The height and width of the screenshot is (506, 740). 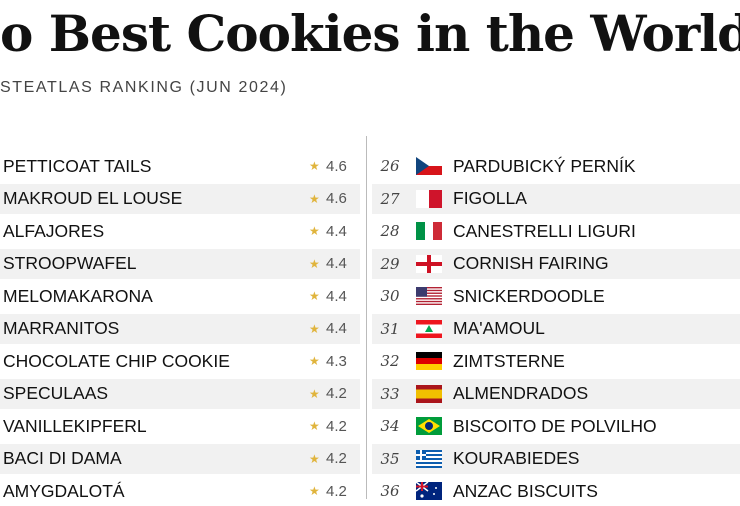 I want to click on ranking-row: 30 SNICKERDOODLE, so click(x=556, y=296).